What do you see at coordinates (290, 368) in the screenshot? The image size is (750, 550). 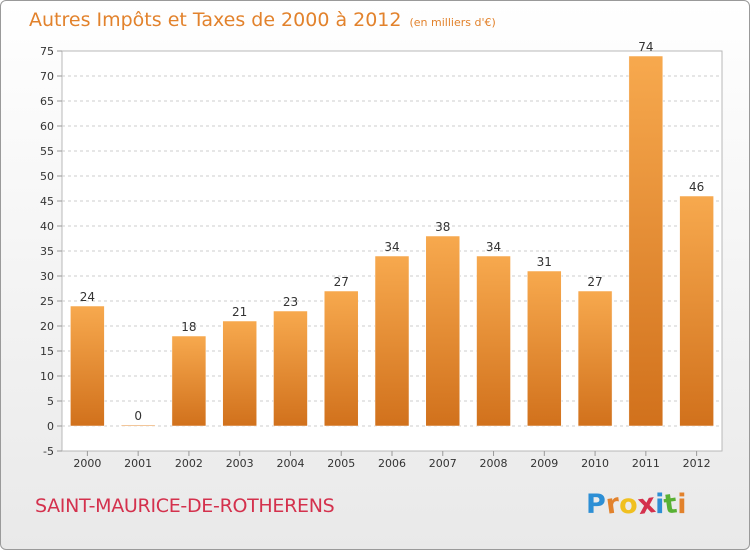 I see `bar-2004` at bounding box center [290, 368].